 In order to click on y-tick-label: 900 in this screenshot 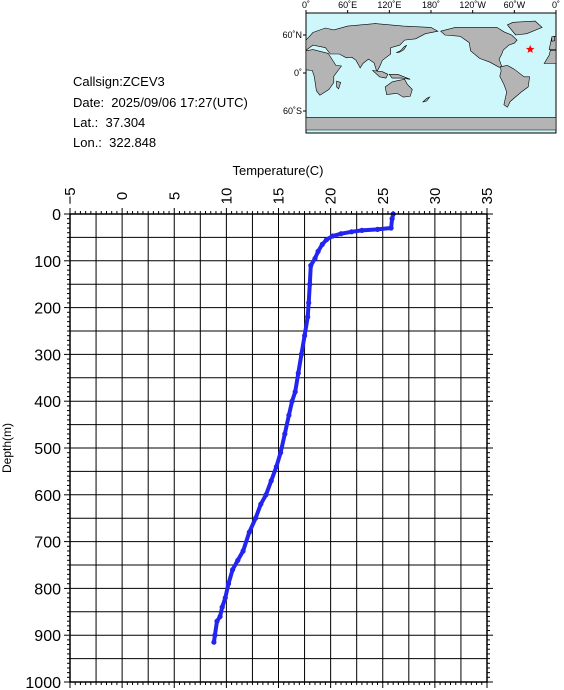, I will do `click(47, 636)`.